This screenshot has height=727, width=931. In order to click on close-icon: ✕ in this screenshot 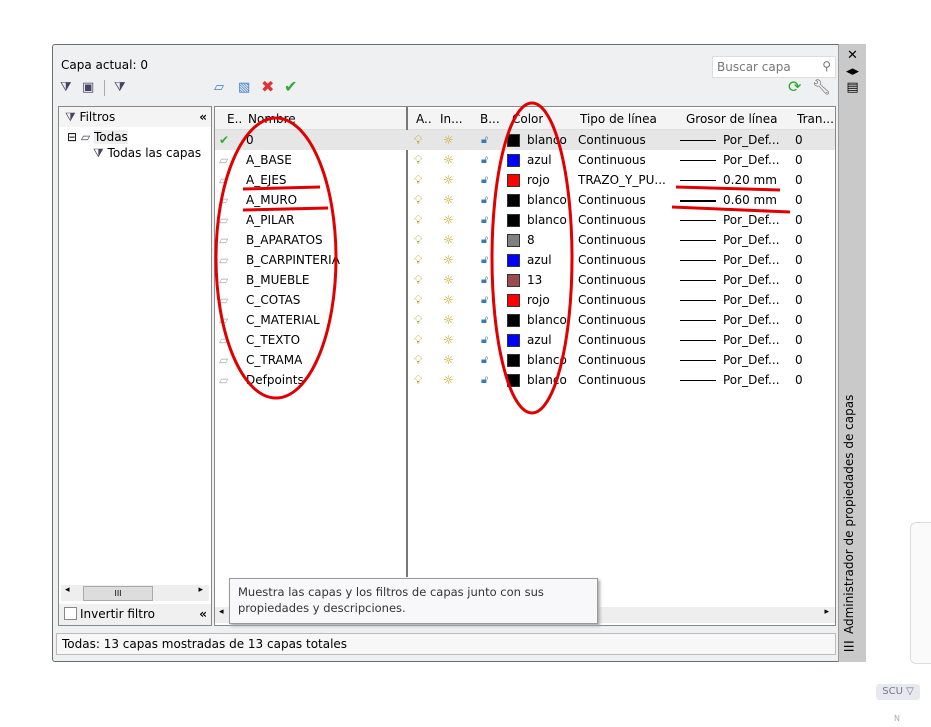, I will do `click(852, 55)`.